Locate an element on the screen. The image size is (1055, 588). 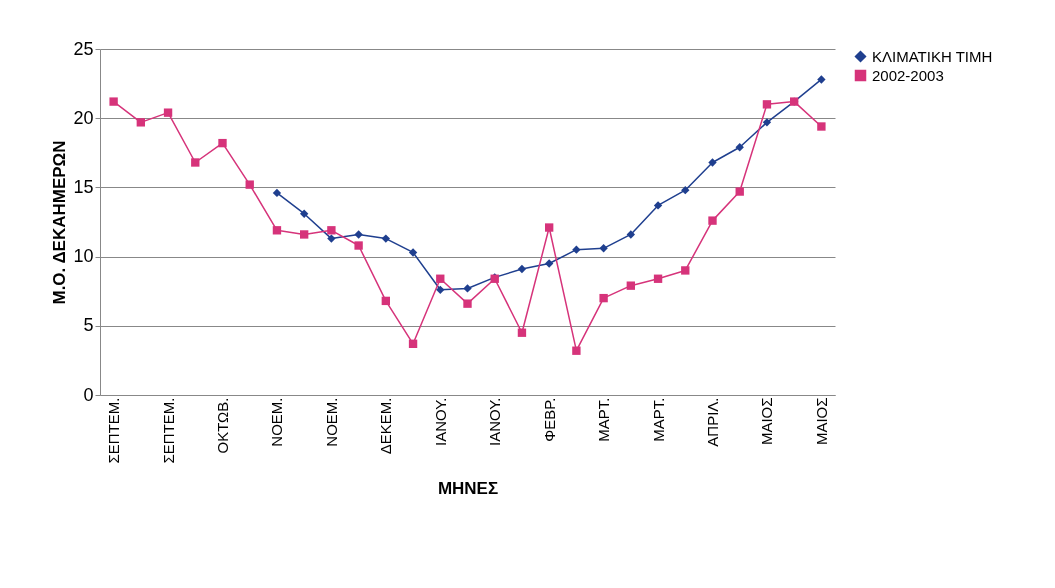
y-tick-label: 25 is located at coordinates (83, 48).